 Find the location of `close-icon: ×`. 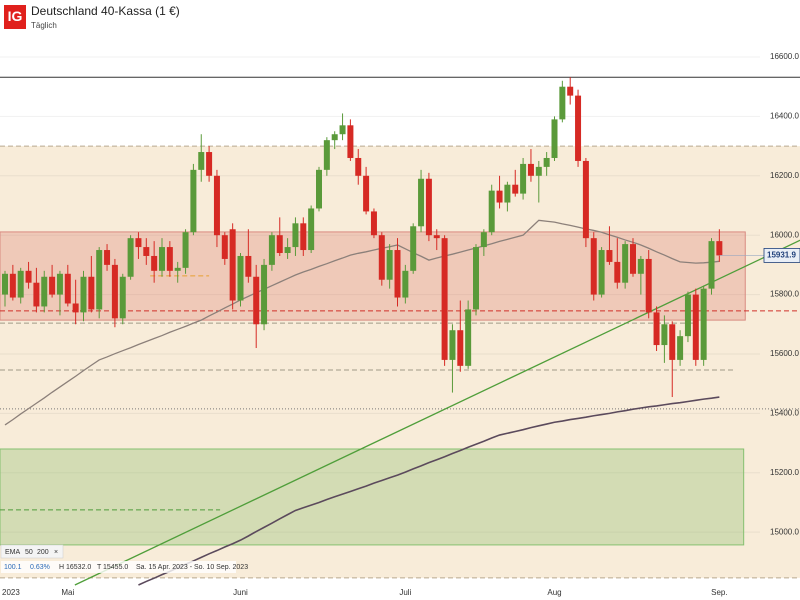

close-icon: × is located at coordinates (56, 552).